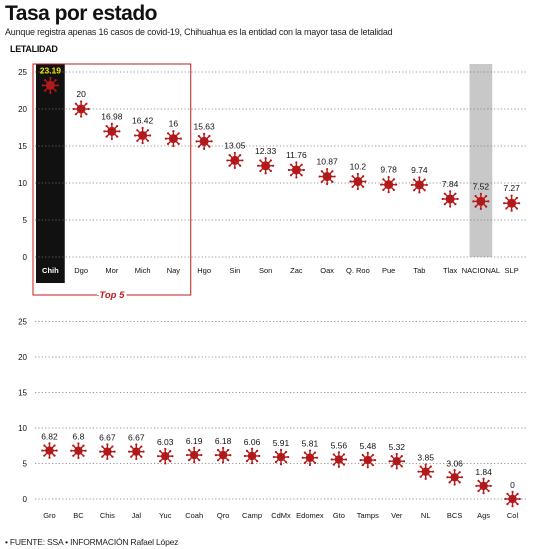 The height and width of the screenshot is (549, 537). Describe the element at coordinates (368, 446) in the screenshot. I see `p2-value-label: 5.48` at that location.